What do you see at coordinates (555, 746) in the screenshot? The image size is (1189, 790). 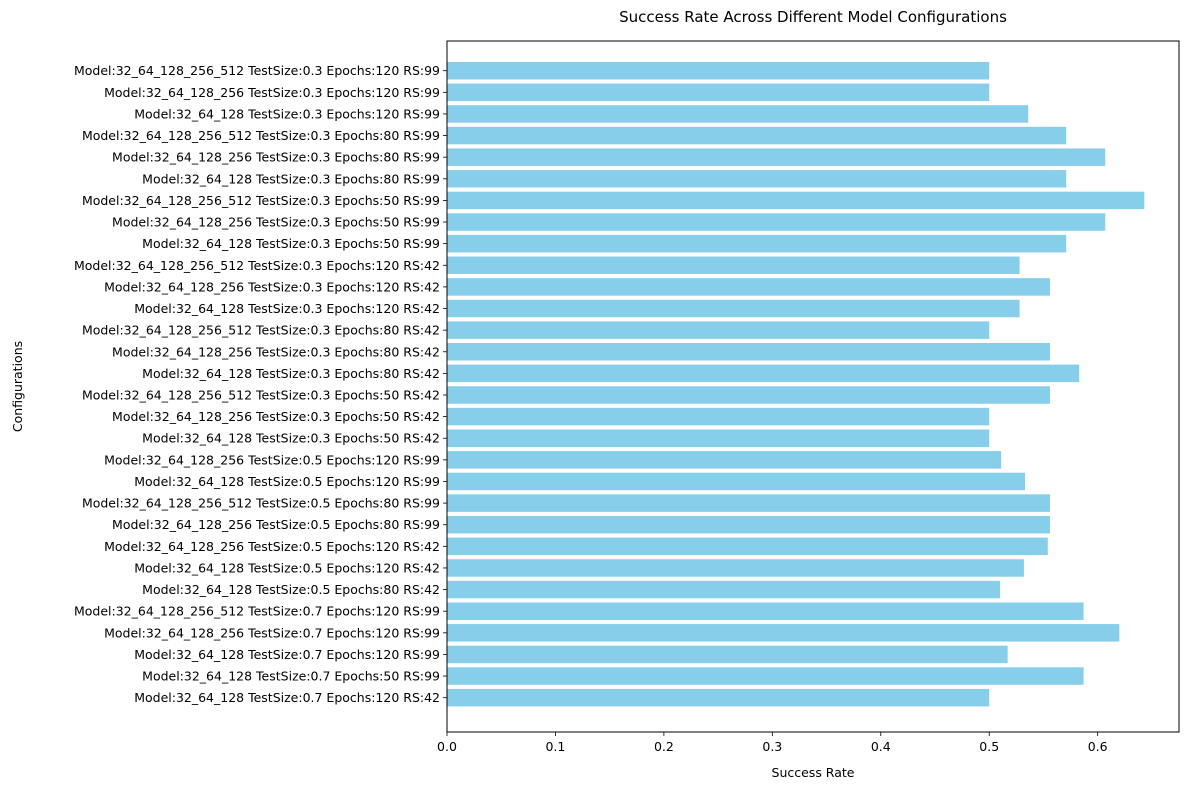 I see `x-tick-label: 0.1` at bounding box center [555, 746].